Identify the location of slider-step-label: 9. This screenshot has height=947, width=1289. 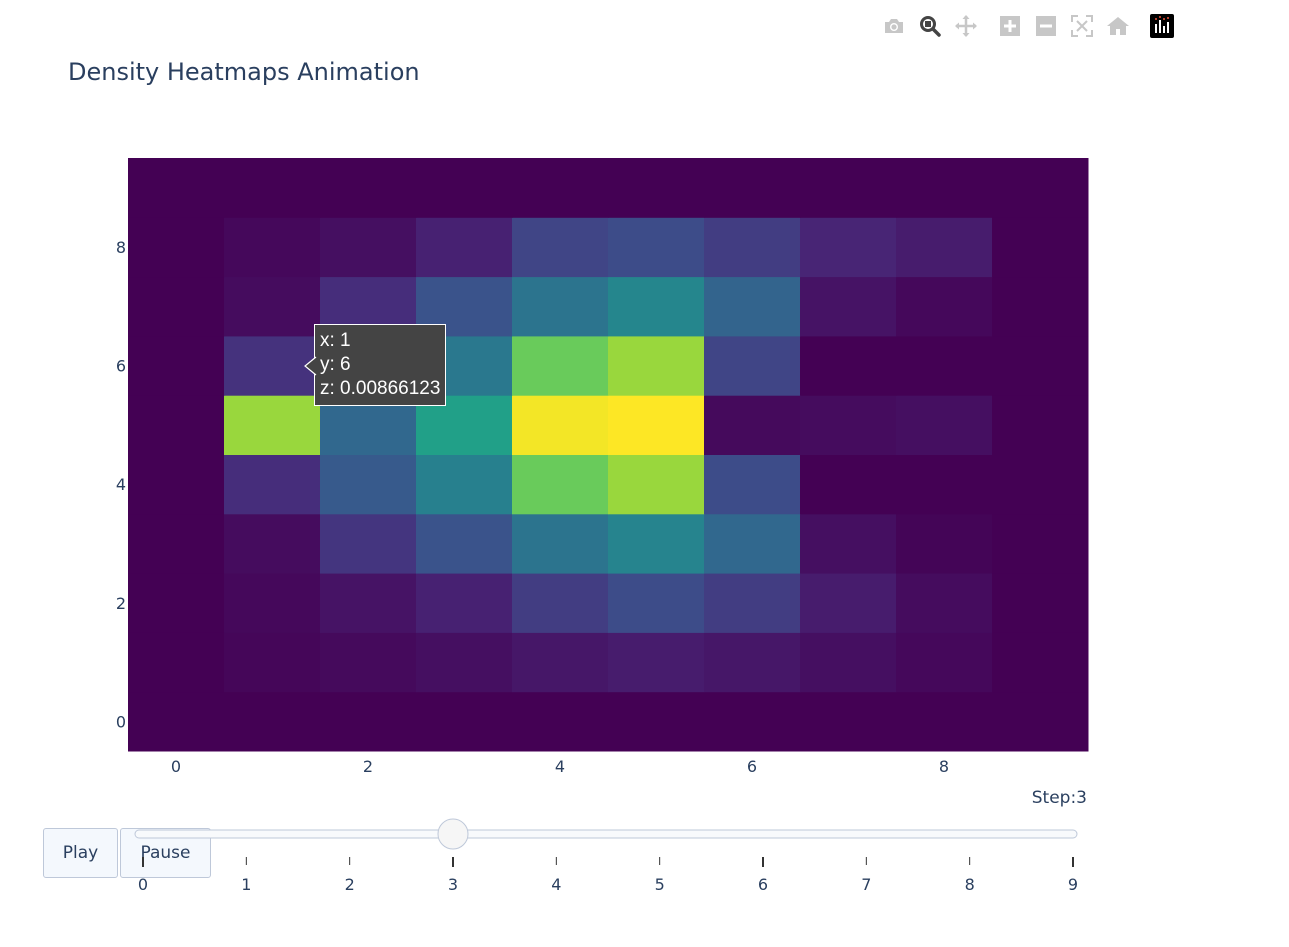
(1073, 884).